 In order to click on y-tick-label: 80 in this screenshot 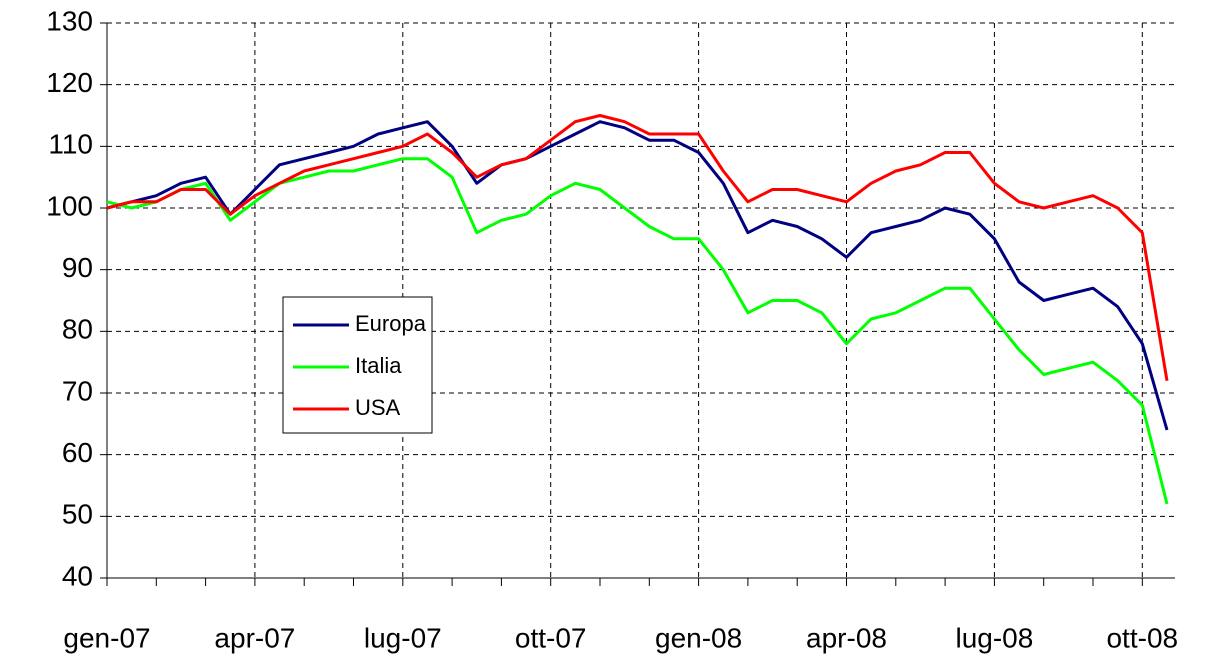, I will do `click(77, 329)`.